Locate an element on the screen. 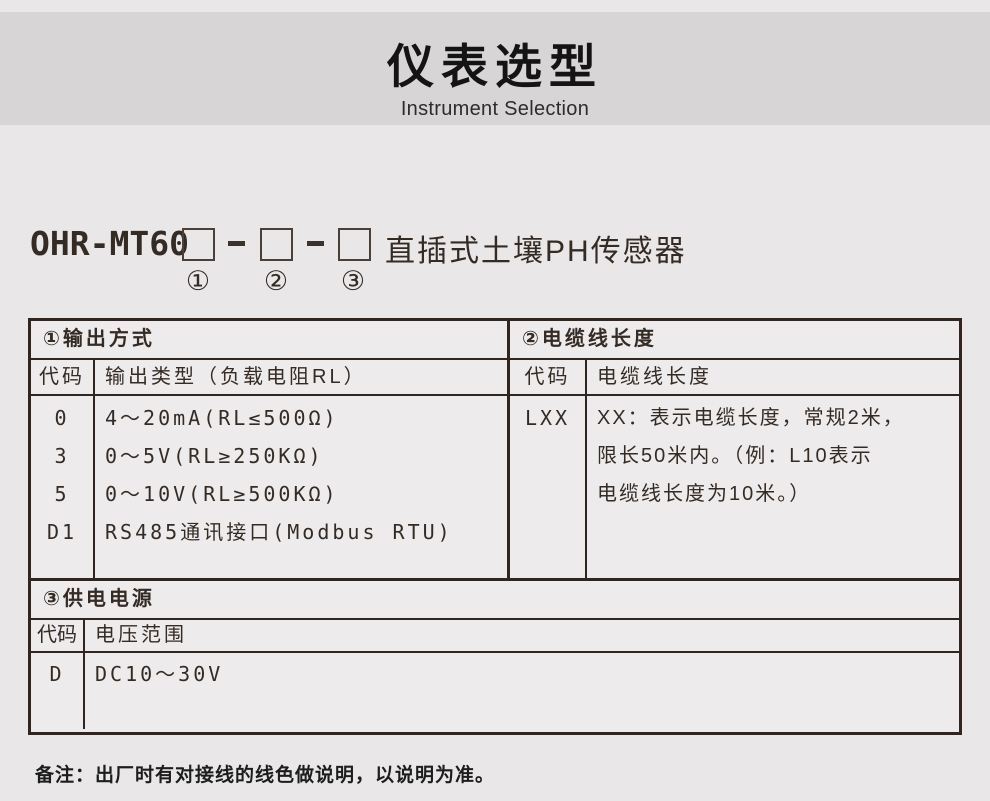 Image resolution: width=990 pixels, height=801 pixels. col-header-voltage-range: 电压范围 is located at coordinates (141, 635).